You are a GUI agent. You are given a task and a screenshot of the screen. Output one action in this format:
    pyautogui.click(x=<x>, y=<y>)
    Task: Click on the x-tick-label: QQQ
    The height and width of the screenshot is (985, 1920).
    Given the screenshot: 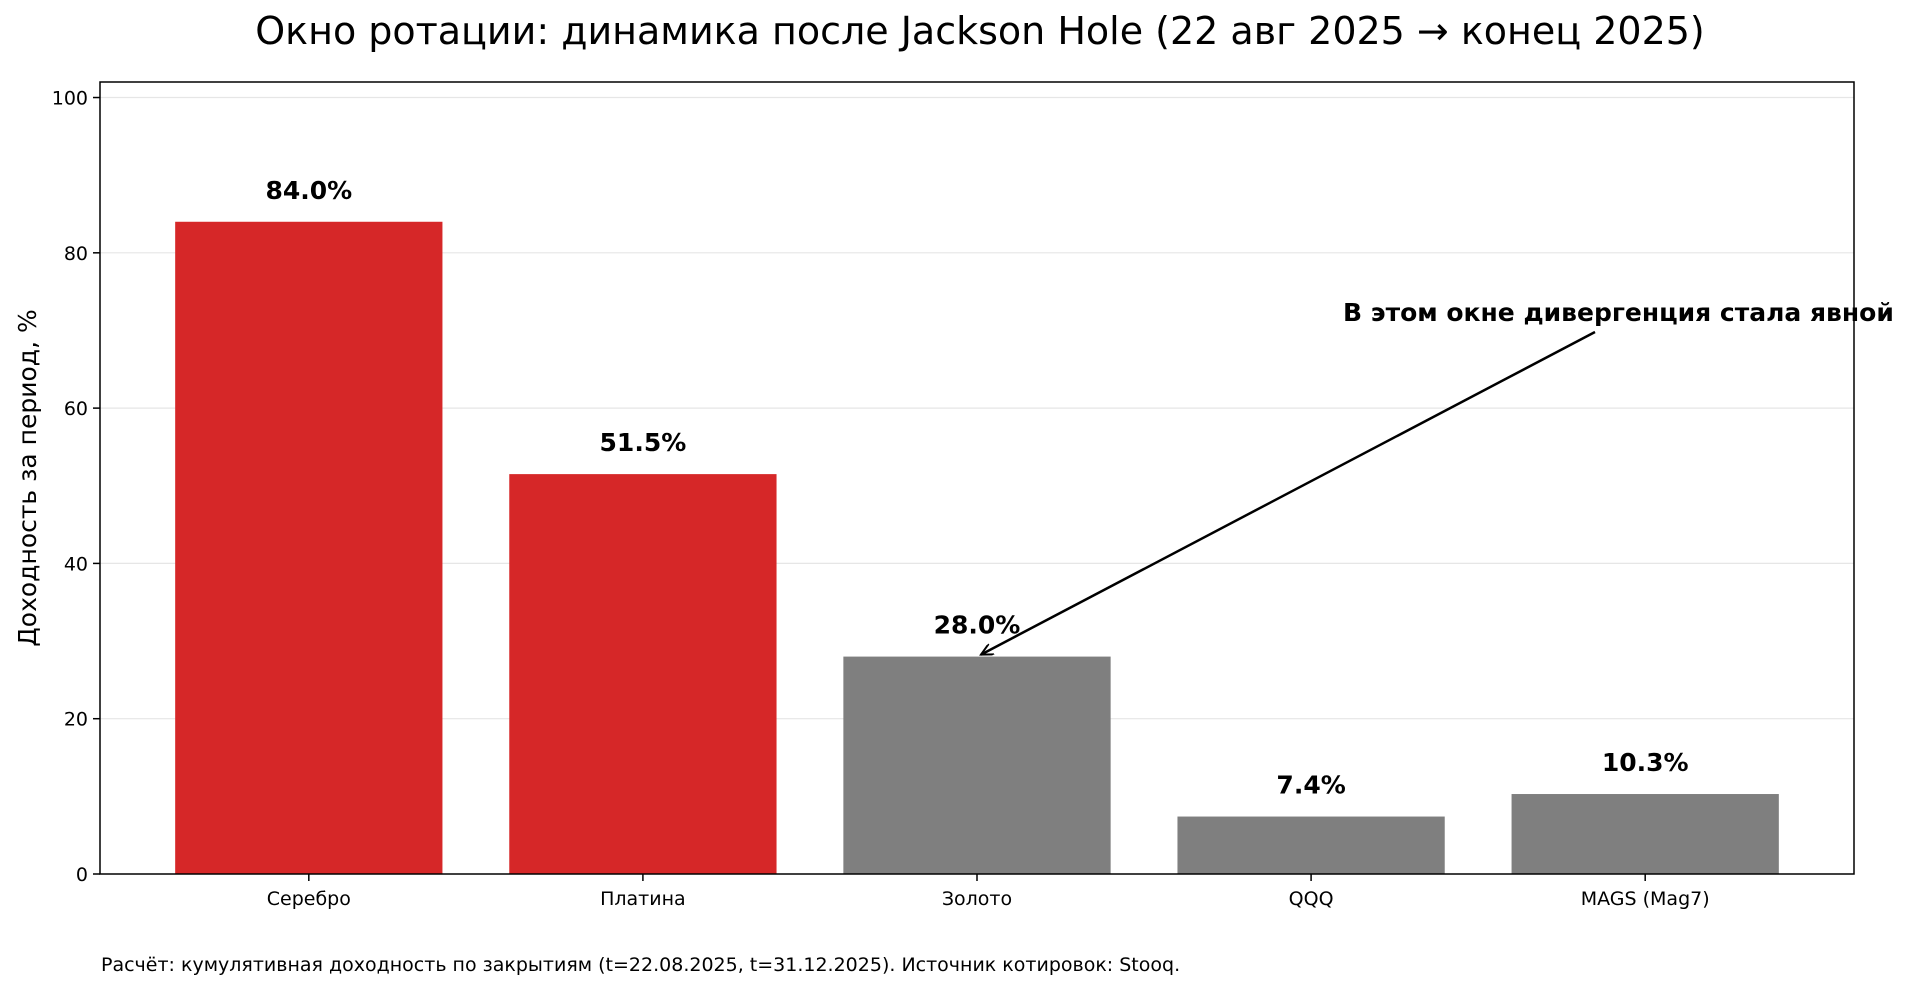 What is the action you would take?
    pyautogui.click(x=1311, y=899)
    